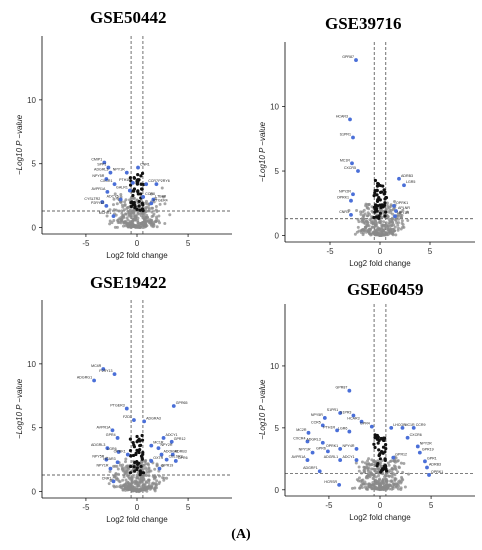  I want to click on gene-label: MC2R, so click(301, 430).